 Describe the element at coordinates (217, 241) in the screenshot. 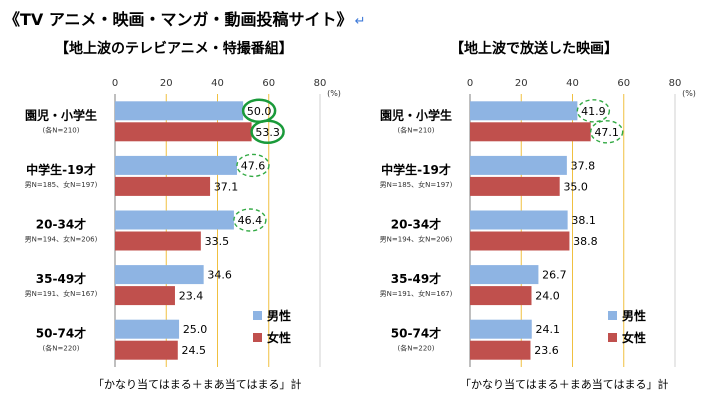

I see `data-label: 33.5` at that location.